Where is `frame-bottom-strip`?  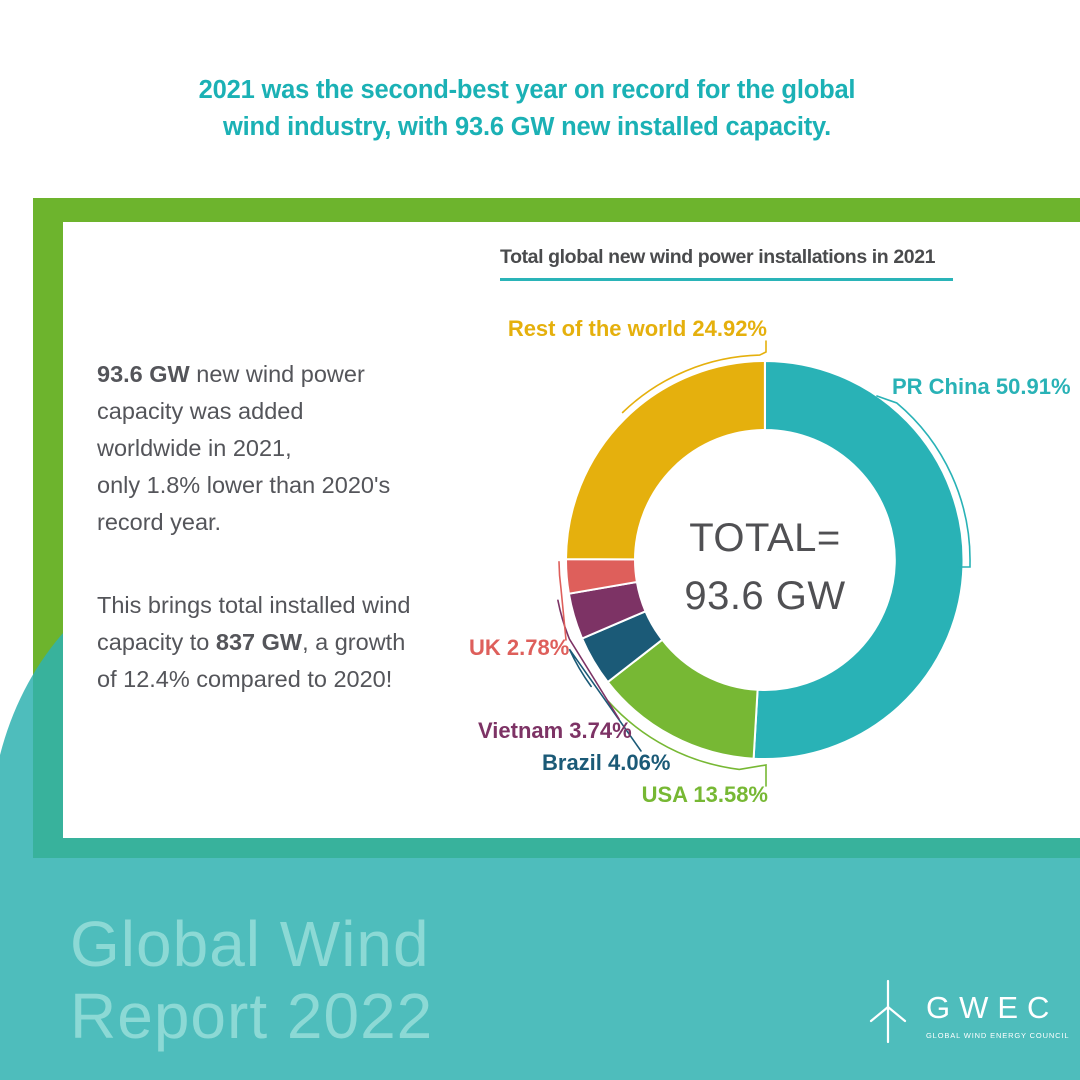
frame-bottom-strip is located at coordinates (571, 848).